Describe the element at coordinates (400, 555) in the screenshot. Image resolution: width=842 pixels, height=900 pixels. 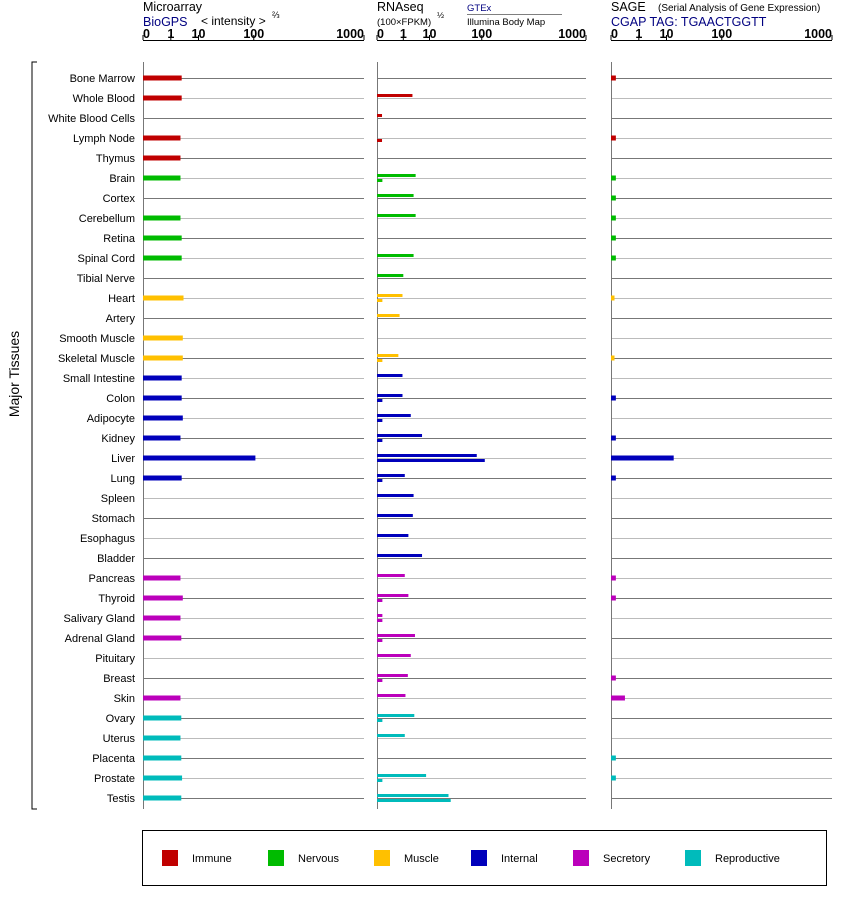
I see `bar-rnaseq-gtex-bladder` at that location.